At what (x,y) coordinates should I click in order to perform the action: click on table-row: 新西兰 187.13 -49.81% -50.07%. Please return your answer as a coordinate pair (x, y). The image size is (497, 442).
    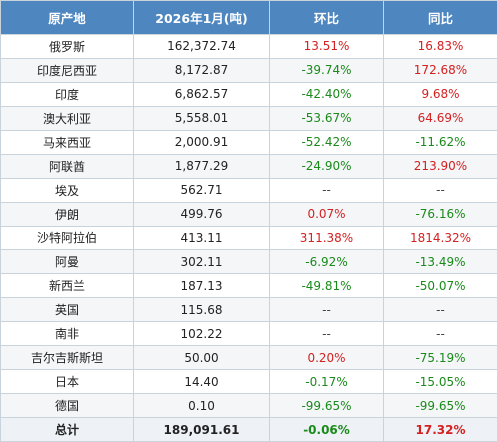
    Looking at the image, I should click on (248, 286).